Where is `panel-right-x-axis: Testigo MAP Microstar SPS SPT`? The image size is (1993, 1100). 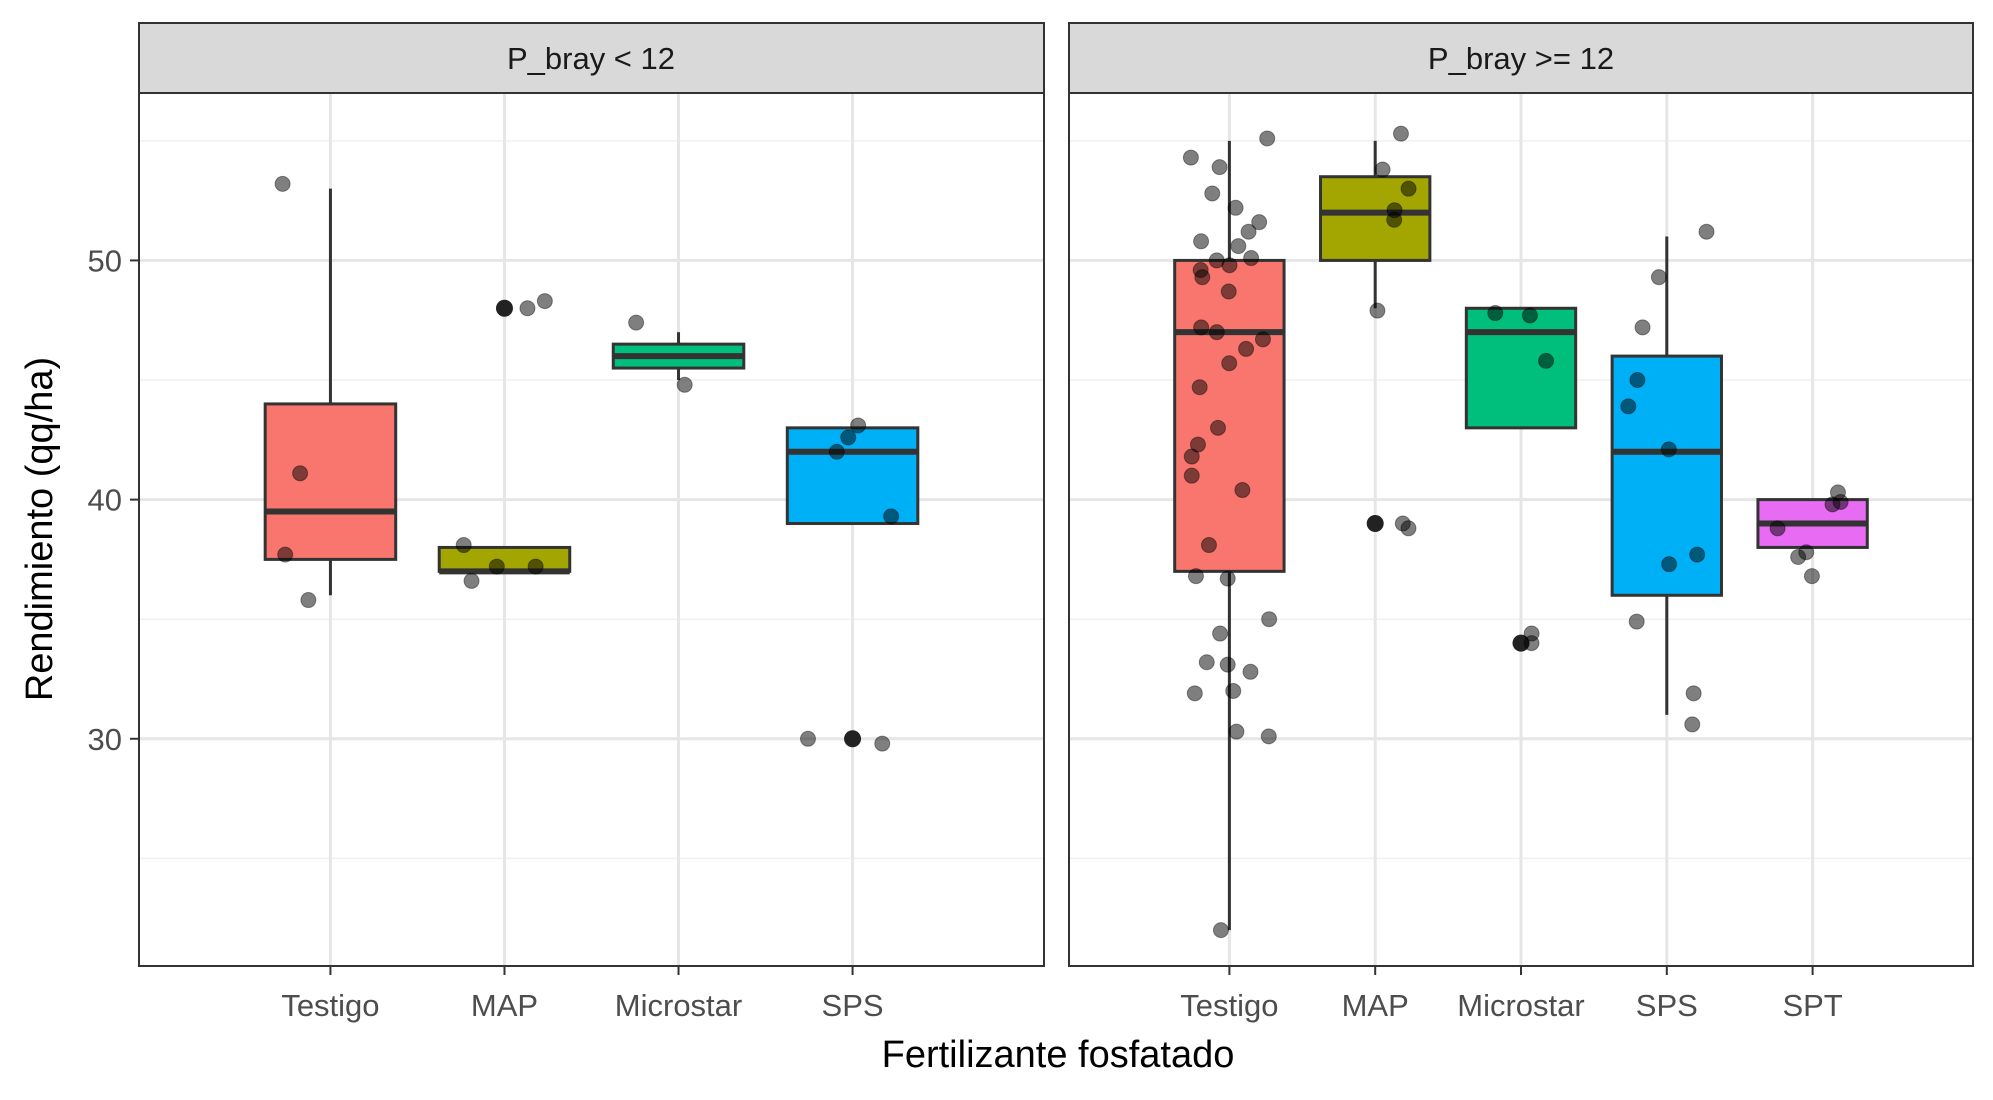
panel-right-x-axis: Testigo MAP Microstar SPS SPT is located at coordinates (1511, 994).